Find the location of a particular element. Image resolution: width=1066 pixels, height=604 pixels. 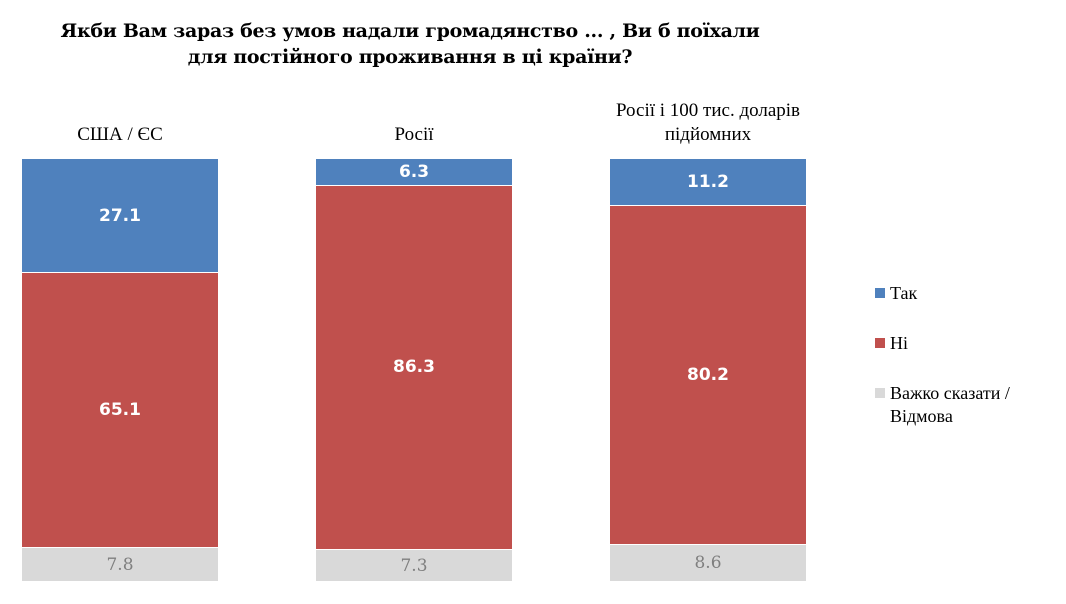

bar-segment: 11.2 is located at coordinates (708, 183).